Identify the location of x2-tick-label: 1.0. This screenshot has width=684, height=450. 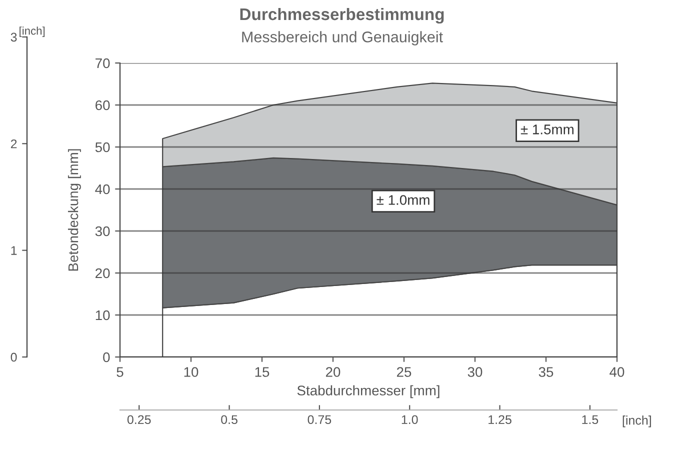
(410, 419).